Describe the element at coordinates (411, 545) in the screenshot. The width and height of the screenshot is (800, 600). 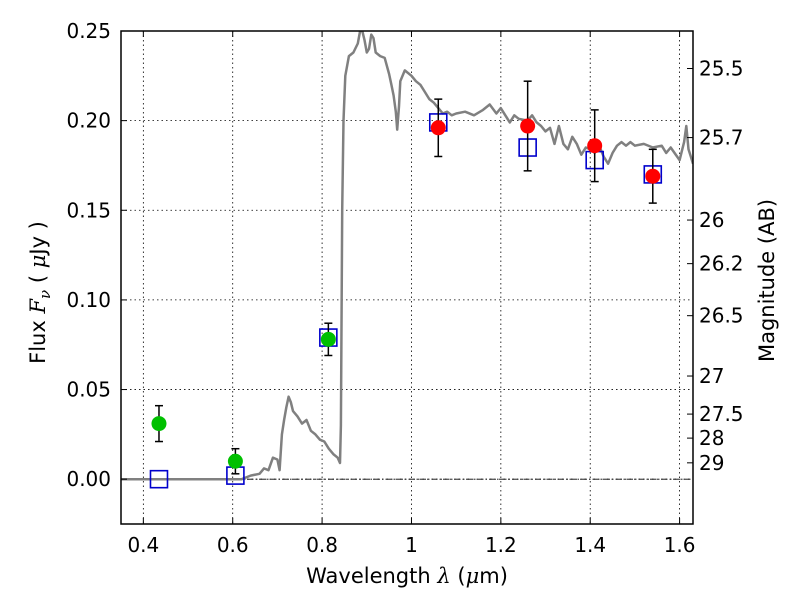
I see `x-tick-label: 1` at that location.